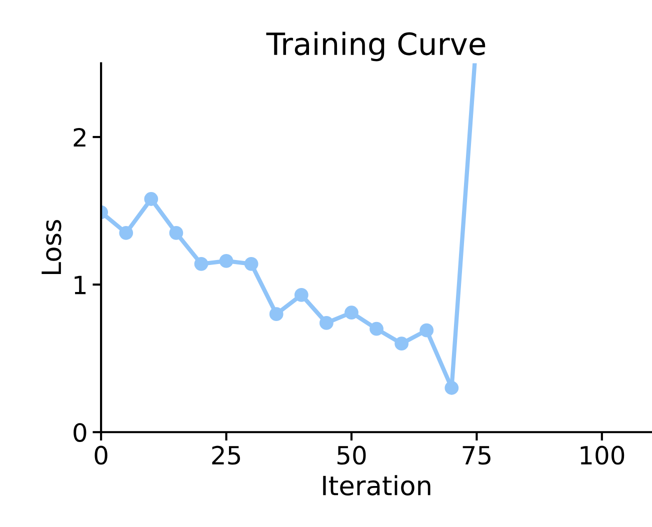 This screenshot has width=652, height=527. What do you see at coordinates (376, 47) in the screenshot?
I see `chart-title: Training Curve` at bounding box center [376, 47].